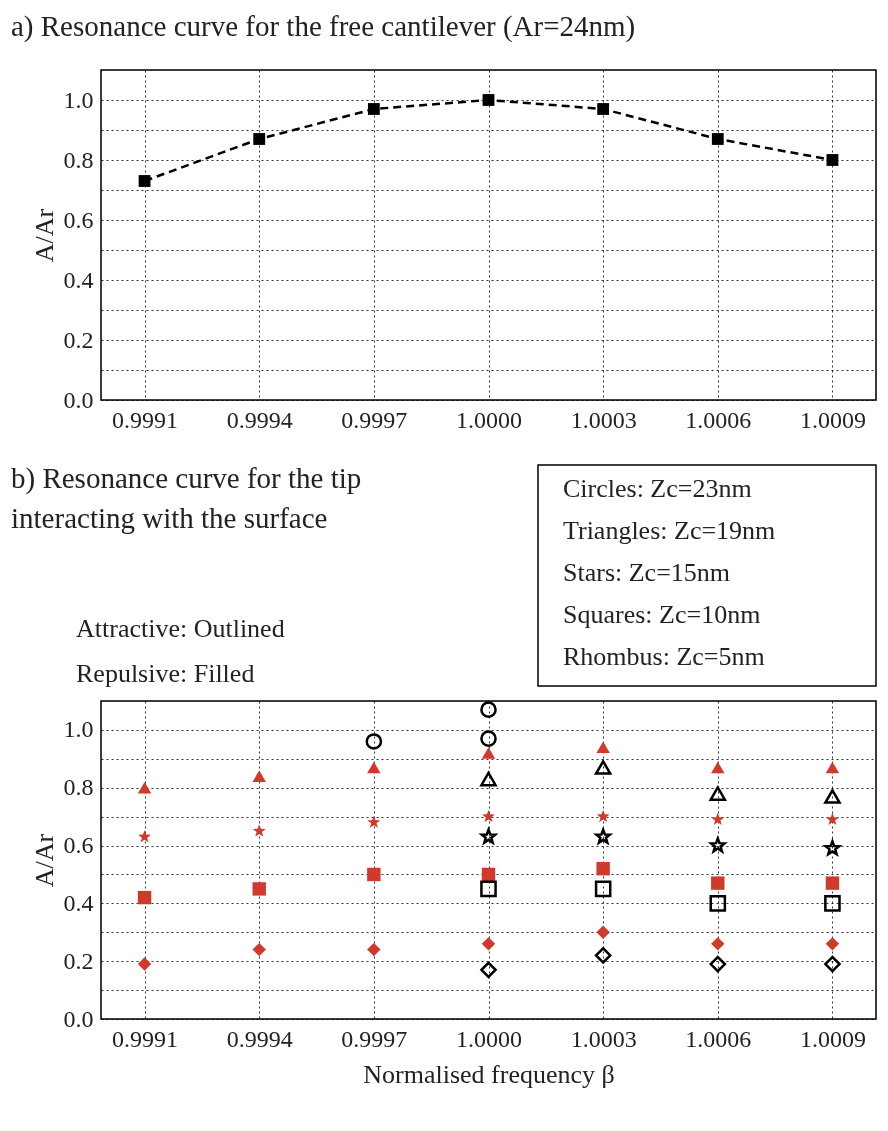  Describe the element at coordinates (323, 26) in the screenshot. I see `chart-title: a) Resonance curve for the free cantilever (Ar=24nm)` at that location.